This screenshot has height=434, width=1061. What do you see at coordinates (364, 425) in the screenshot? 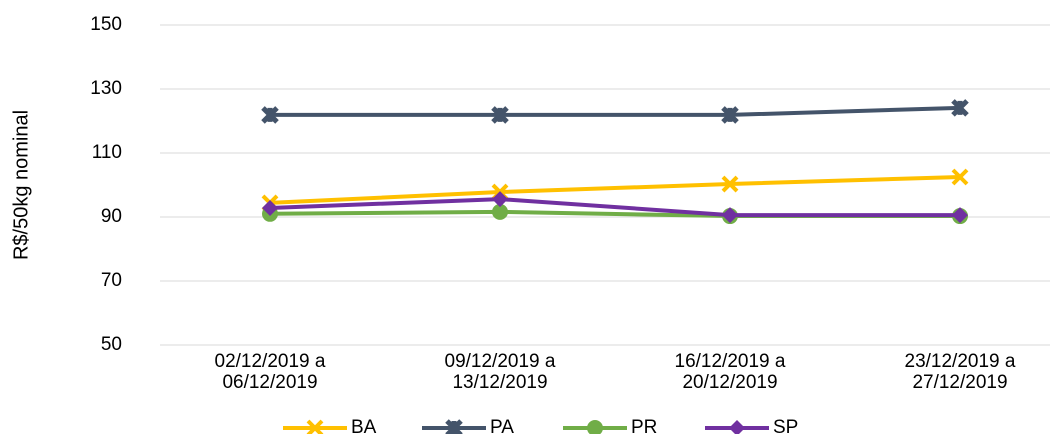
I see `legend-label: BA` at bounding box center [364, 425].